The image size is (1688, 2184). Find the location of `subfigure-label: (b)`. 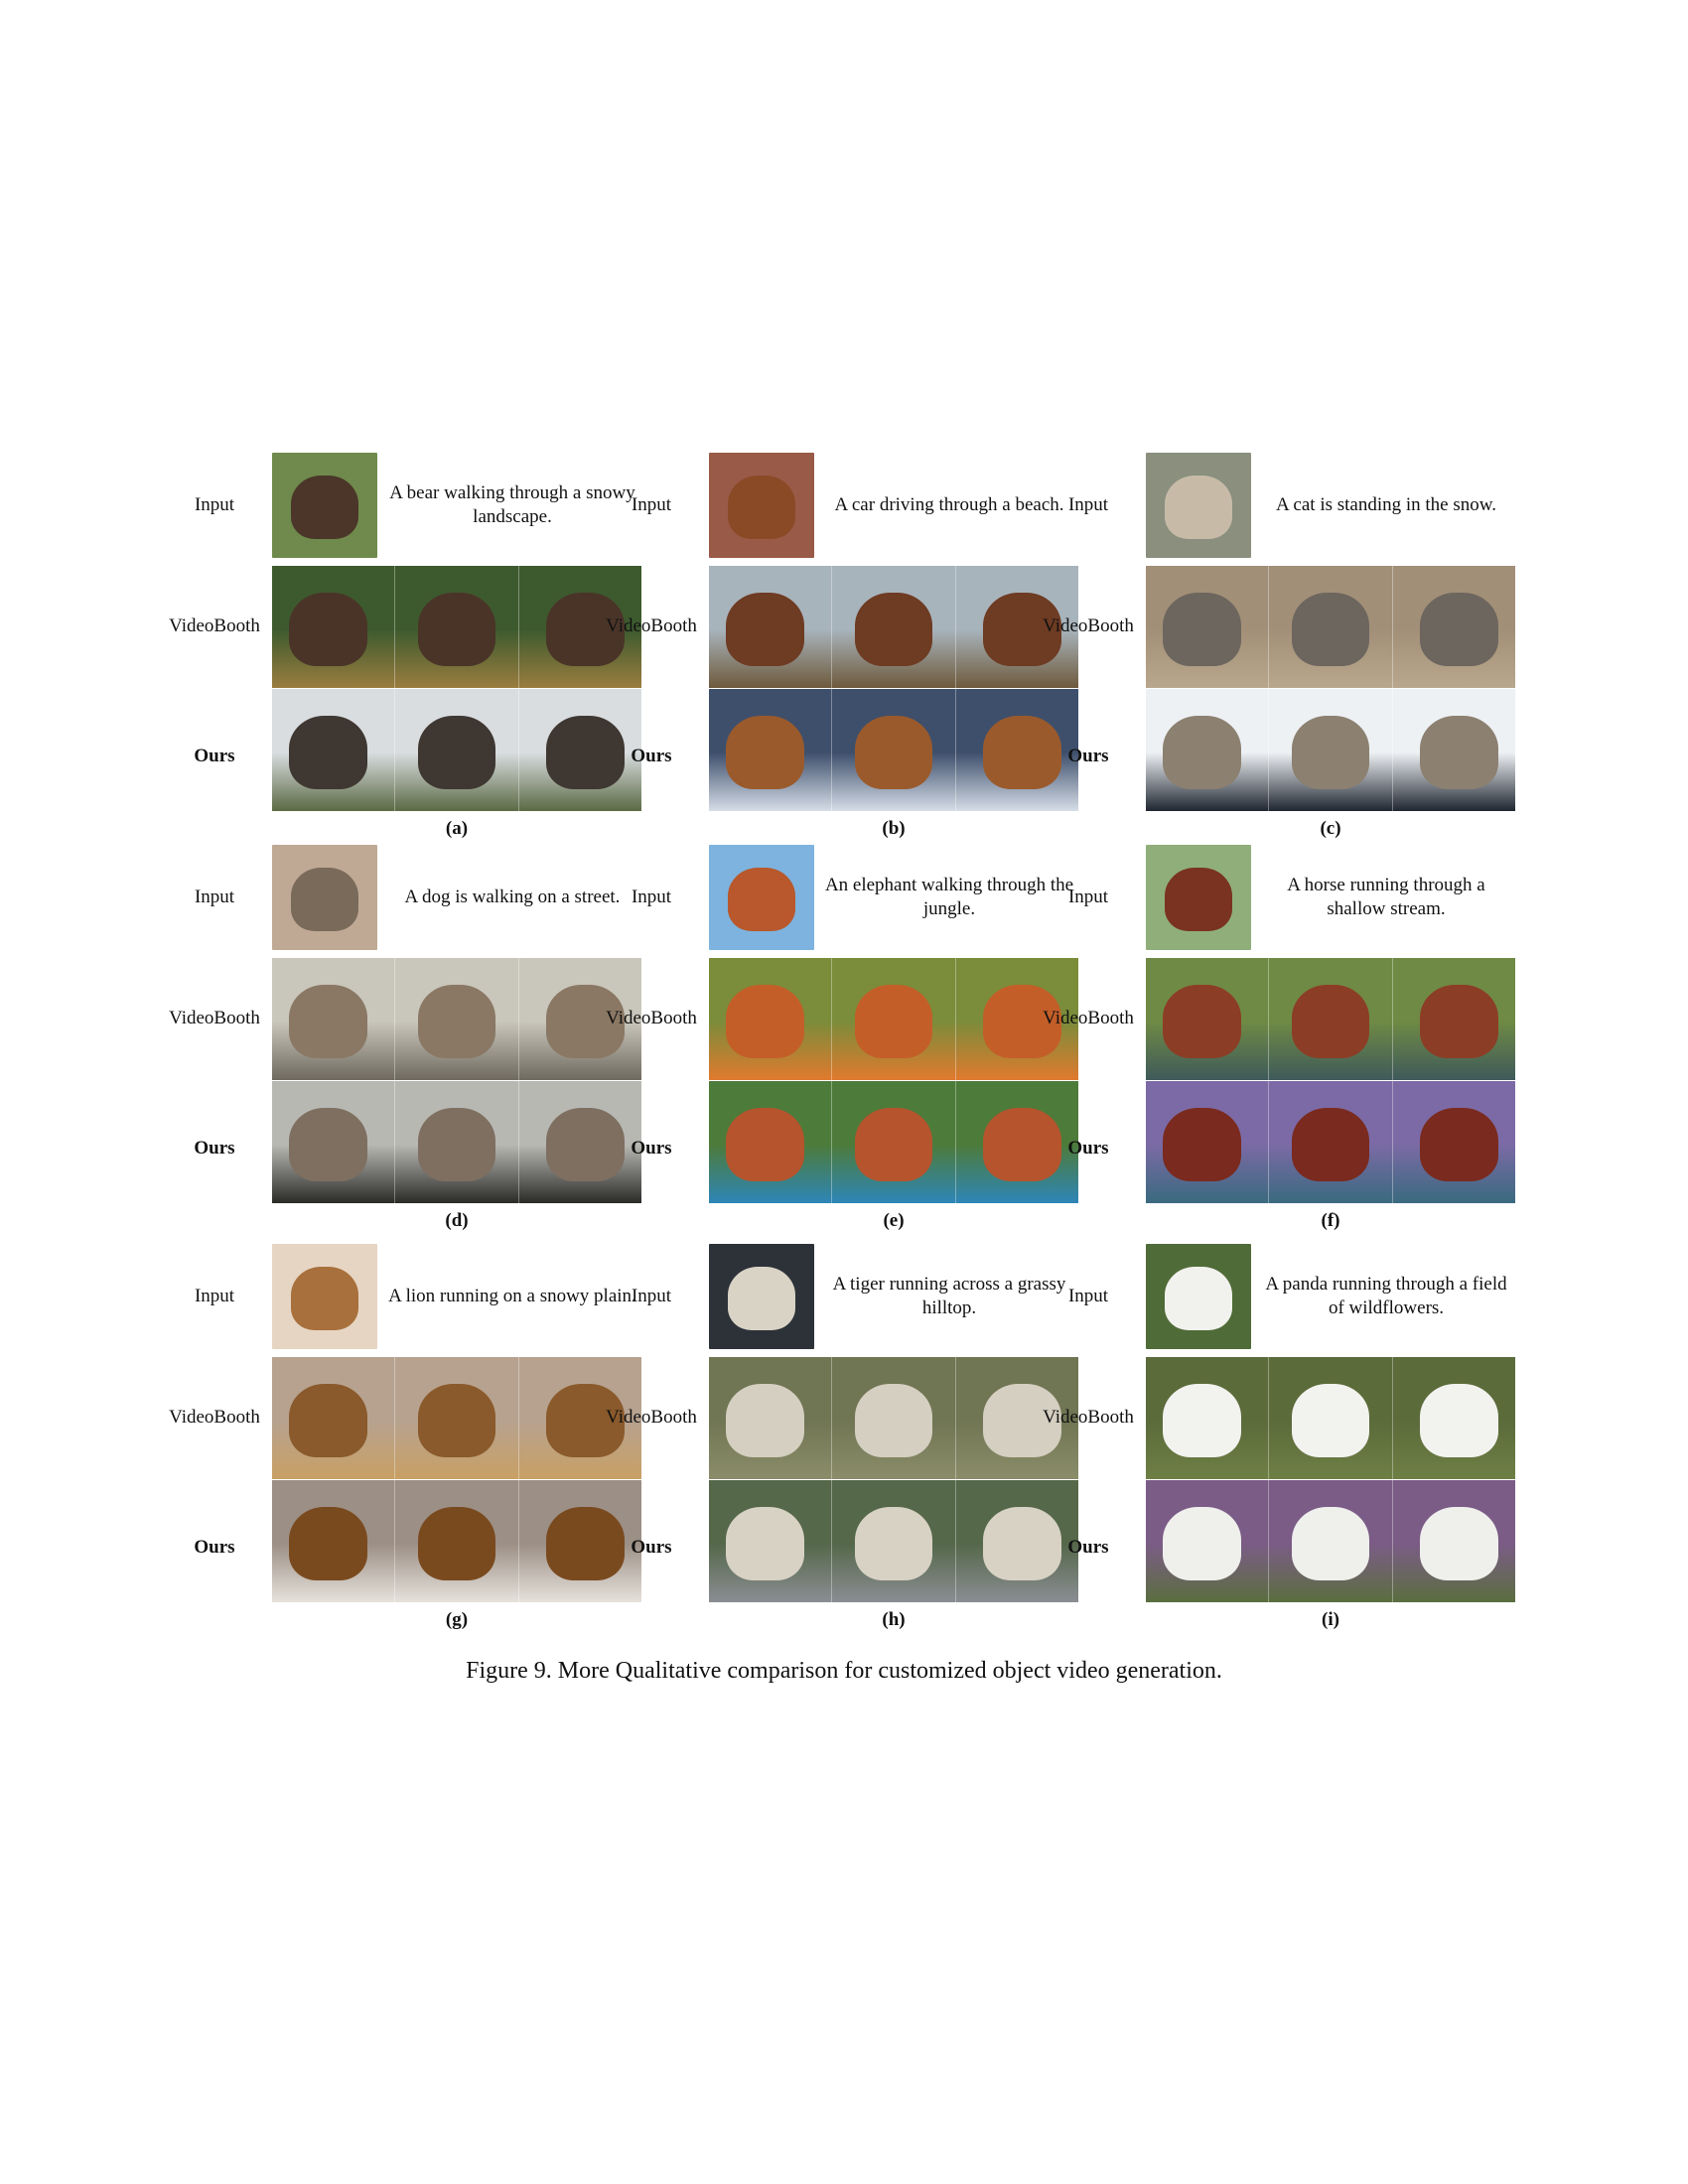

subfigure-label: (b) is located at coordinates (894, 828).